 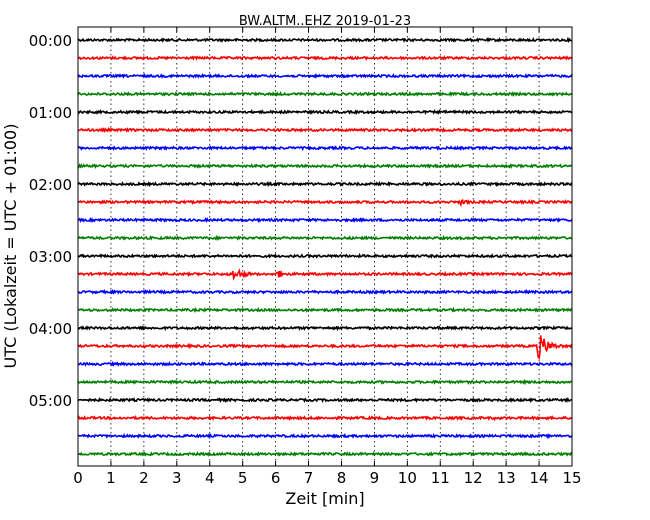 What do you see at coordinates (276, 478) in the screenshot?
I see `x-tick-label: 6` at bounding box center [276, 478].